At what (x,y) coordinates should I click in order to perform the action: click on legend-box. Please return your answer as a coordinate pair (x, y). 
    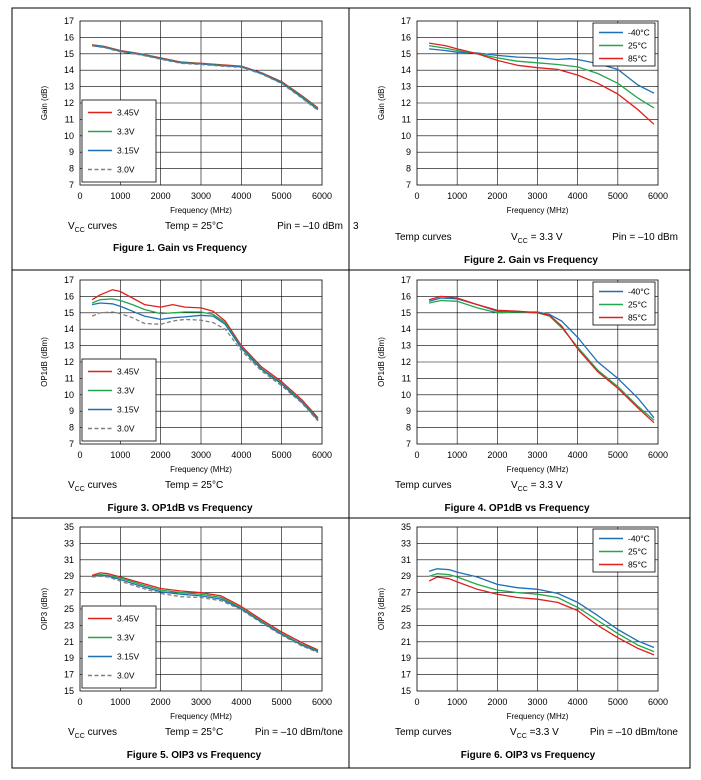
    Looking at the image, I should click on (119, 400).